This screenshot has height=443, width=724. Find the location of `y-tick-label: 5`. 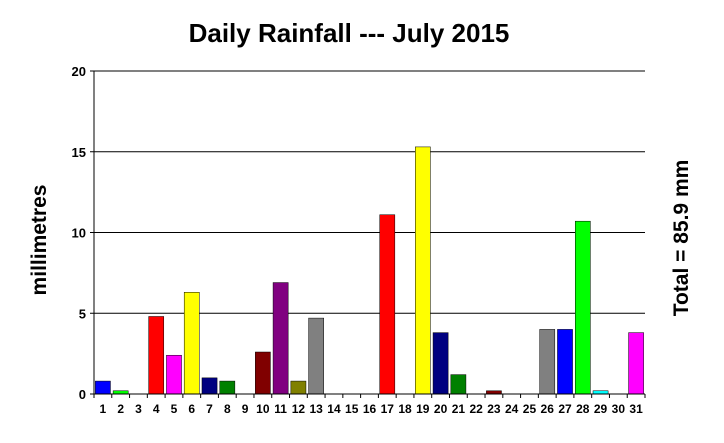

y-tick-label: 5 is located at coordinates (82, 313).